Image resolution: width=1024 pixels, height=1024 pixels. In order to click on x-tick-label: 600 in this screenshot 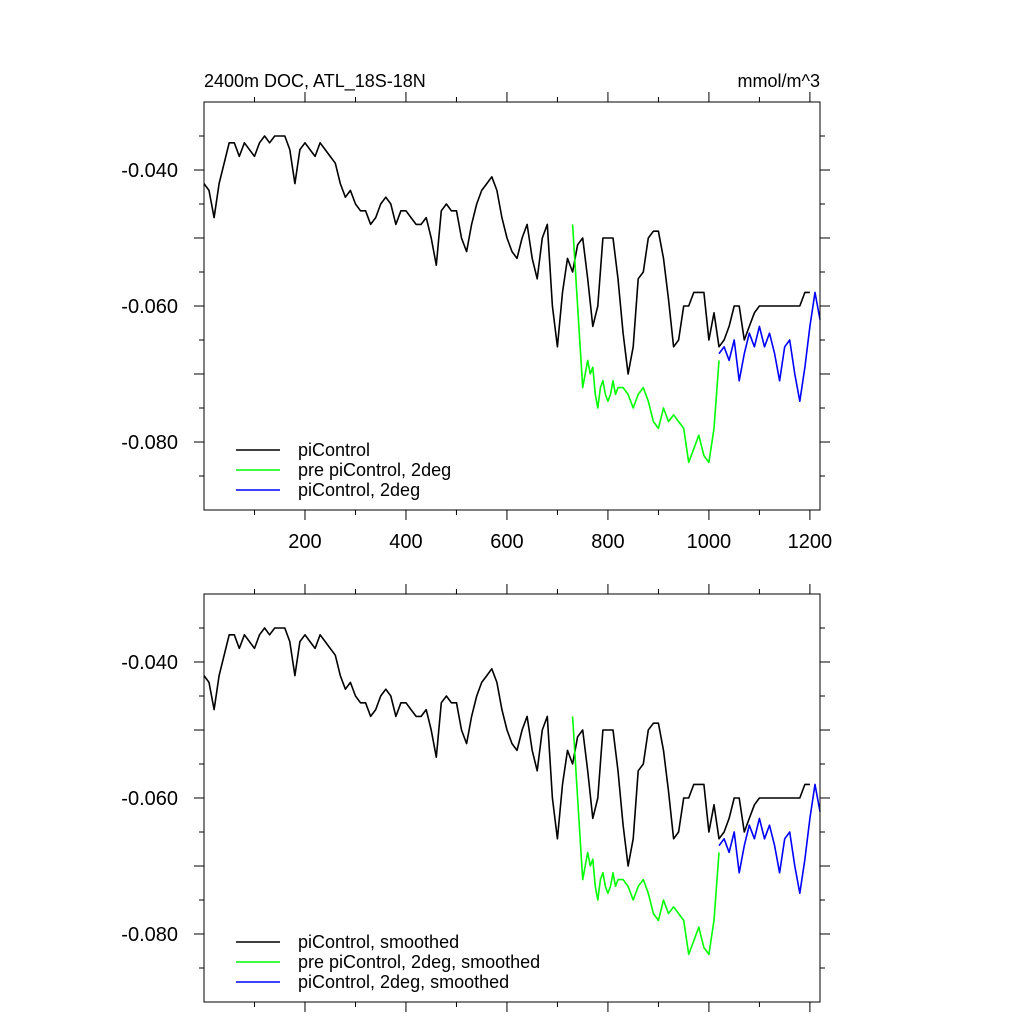, I will do `click(506, 542)`.